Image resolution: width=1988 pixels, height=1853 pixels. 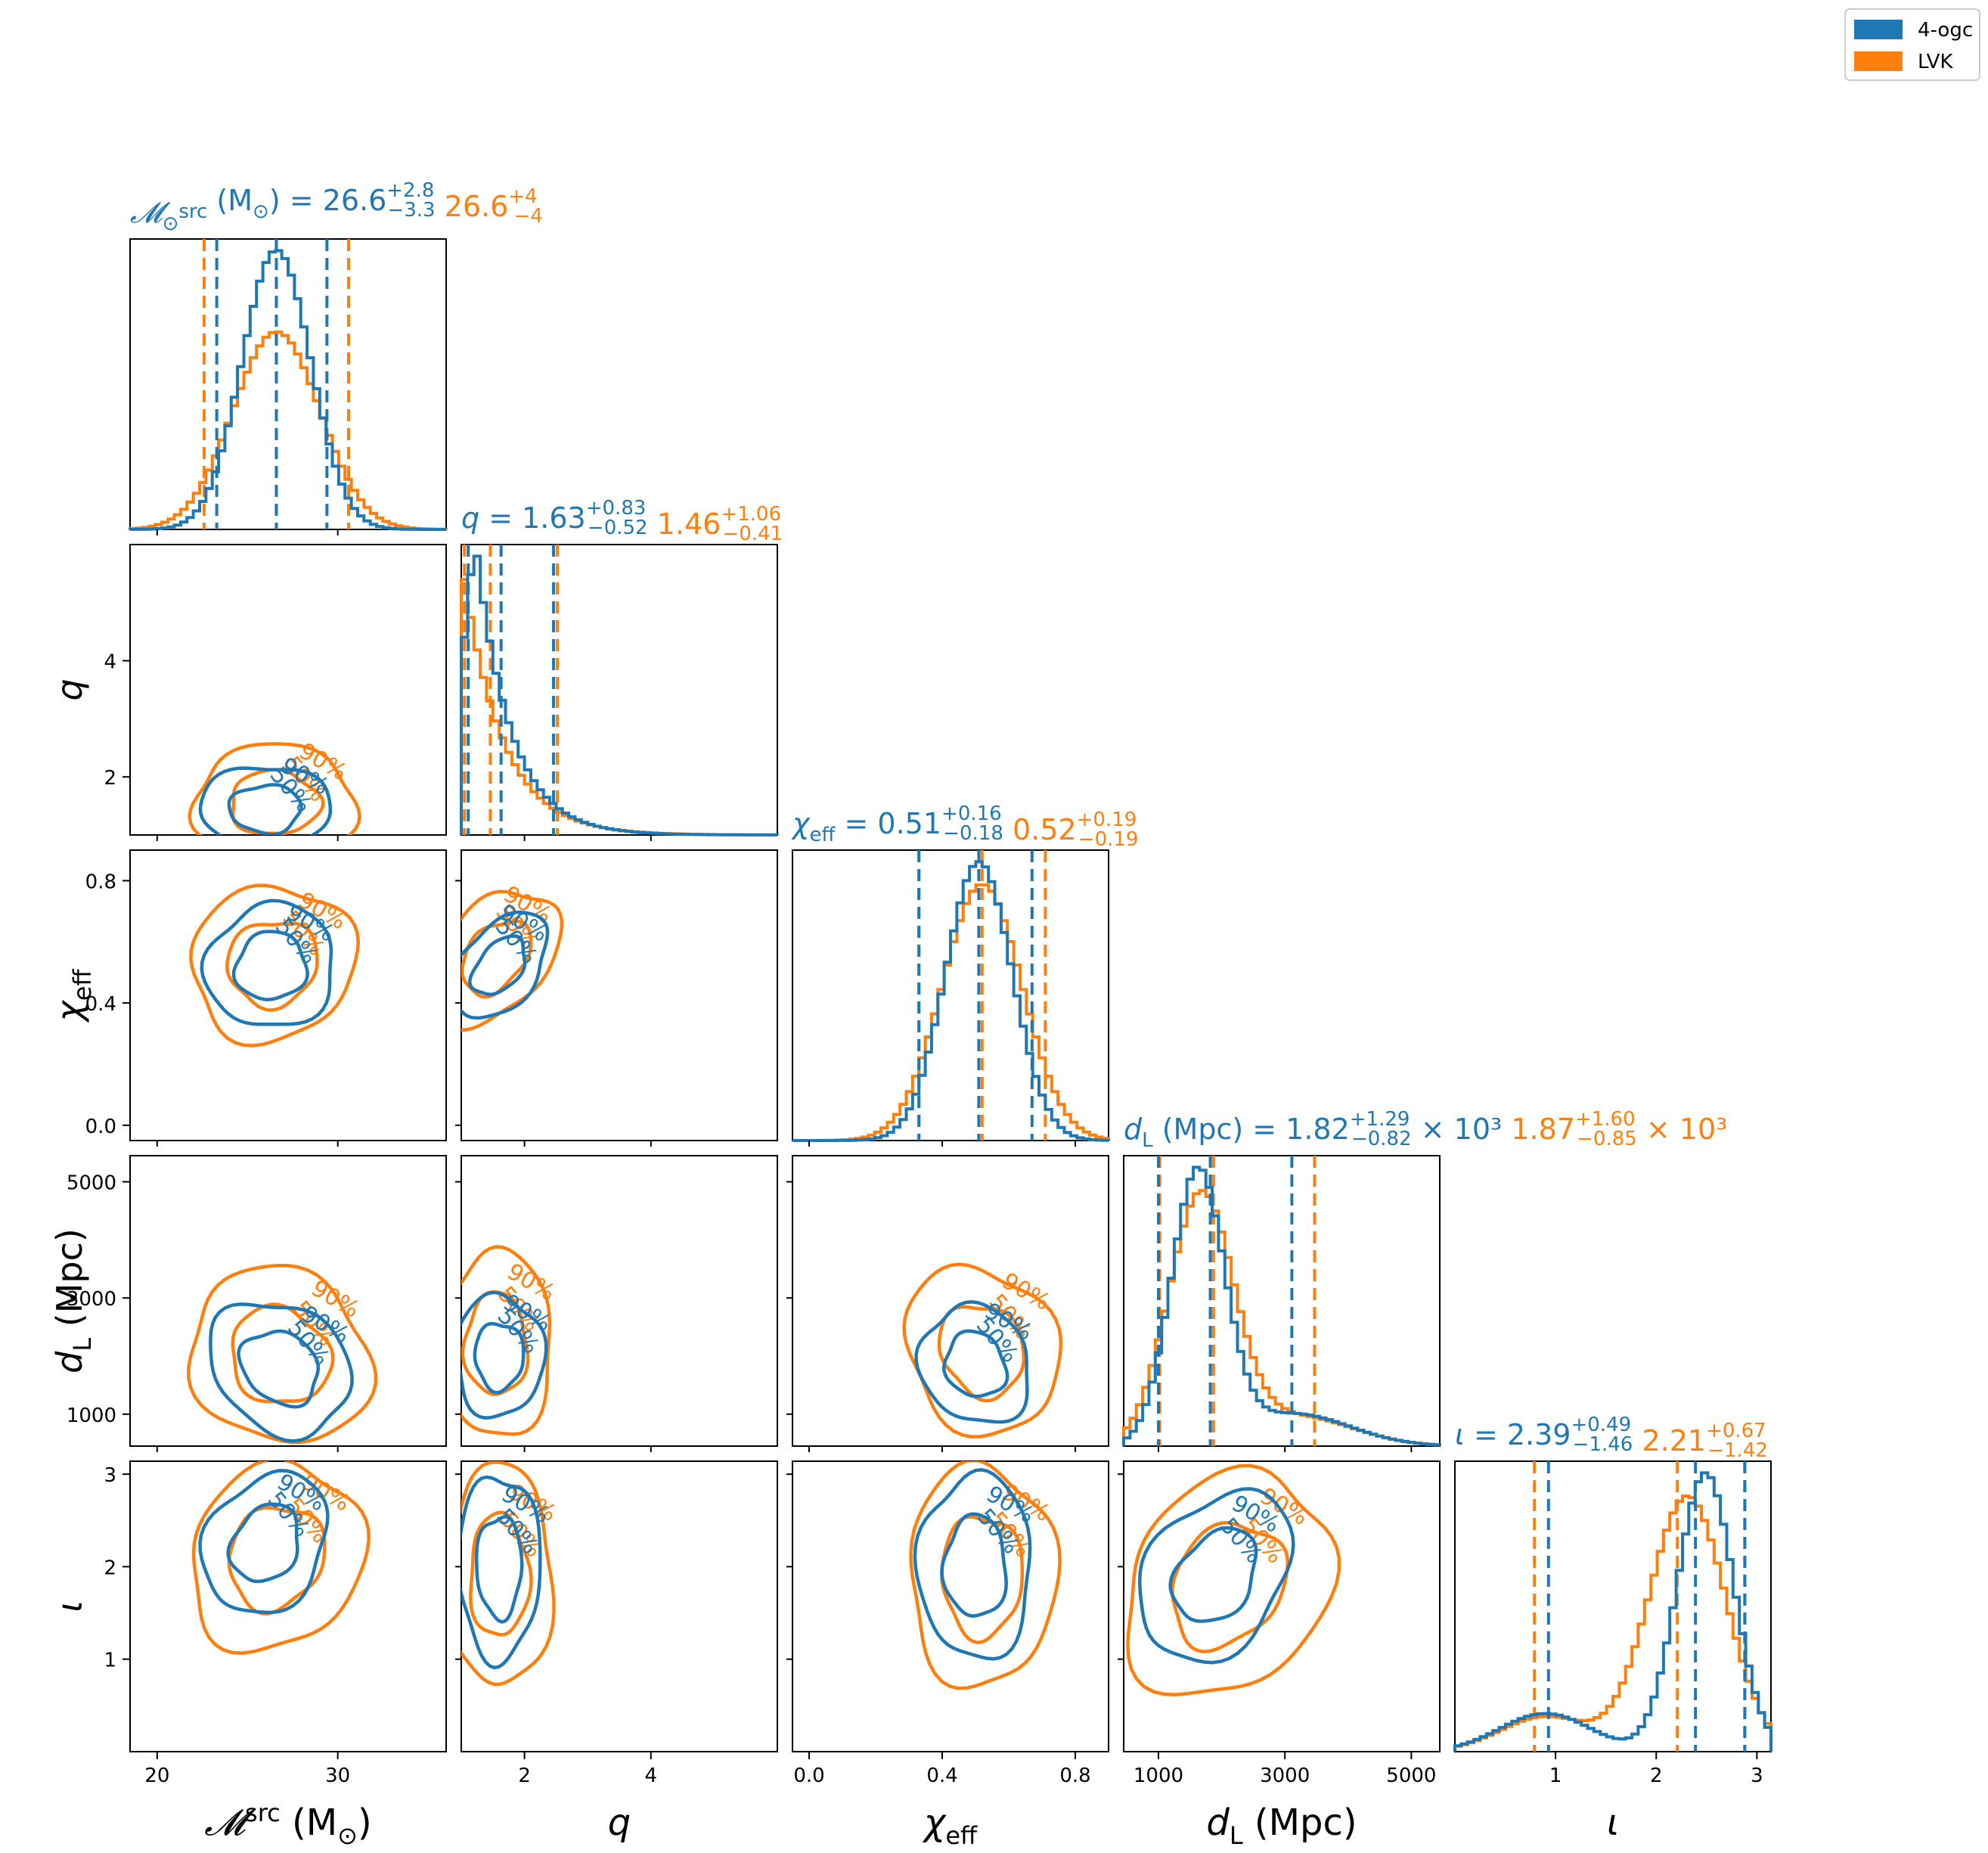 I want to click on x-tick-label-iota: 3, so click(x=1757, y=1776).